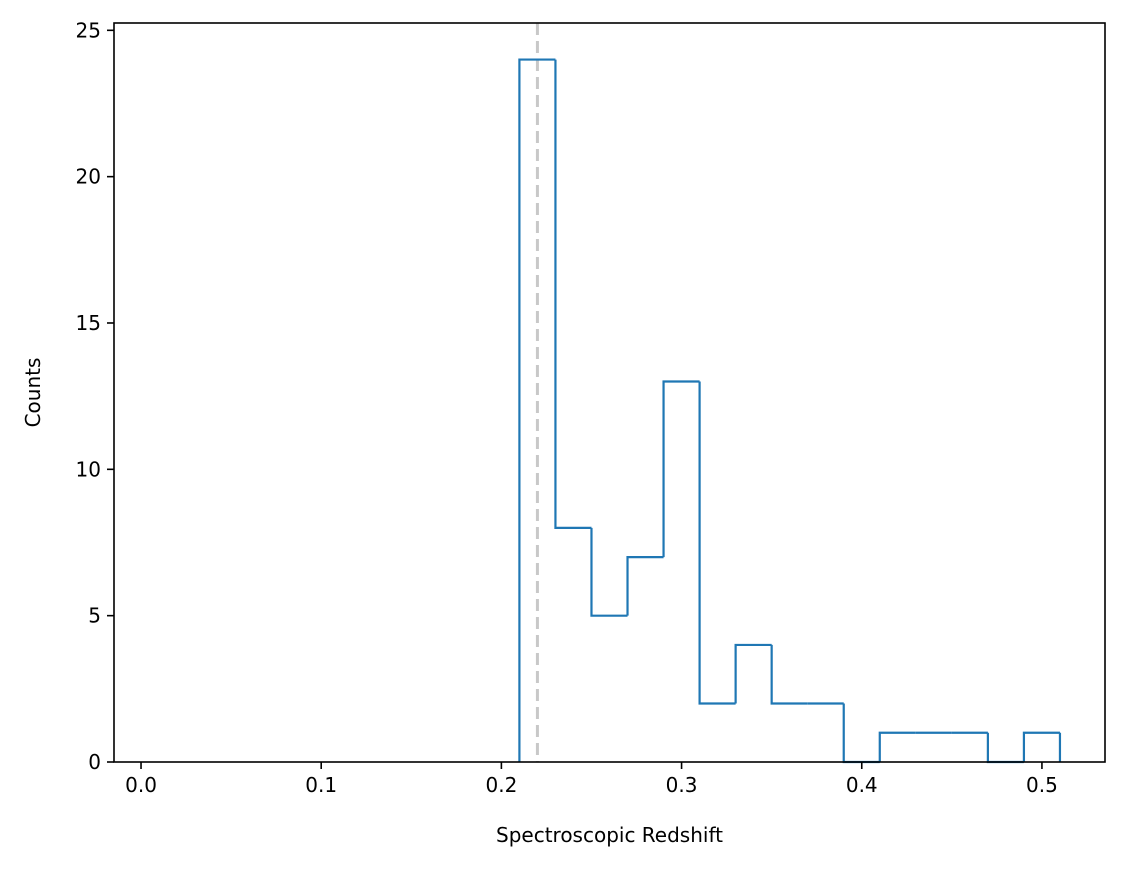 This screenshot has width=1124, height=870. Describe the element at coordinates (88, 177) in the screenshot. I see `y-tick-label: 20` at that location.